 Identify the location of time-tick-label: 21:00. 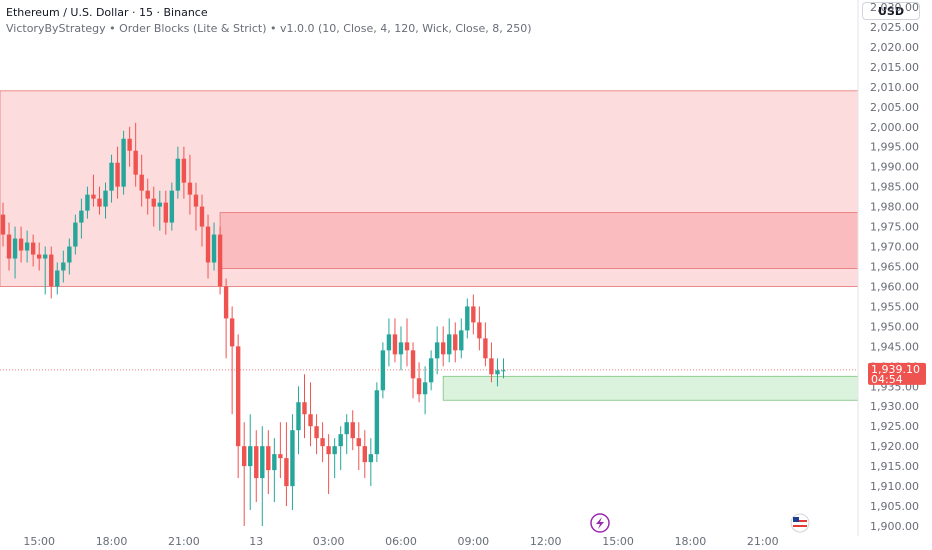
(763, 541).